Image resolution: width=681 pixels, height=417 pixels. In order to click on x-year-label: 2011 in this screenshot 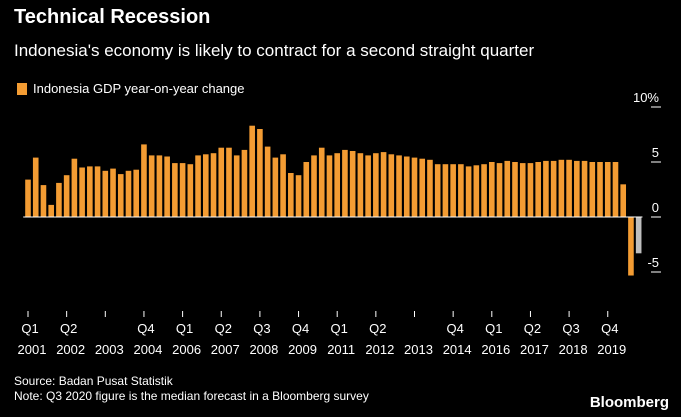, I will do `click(341, 349)`.